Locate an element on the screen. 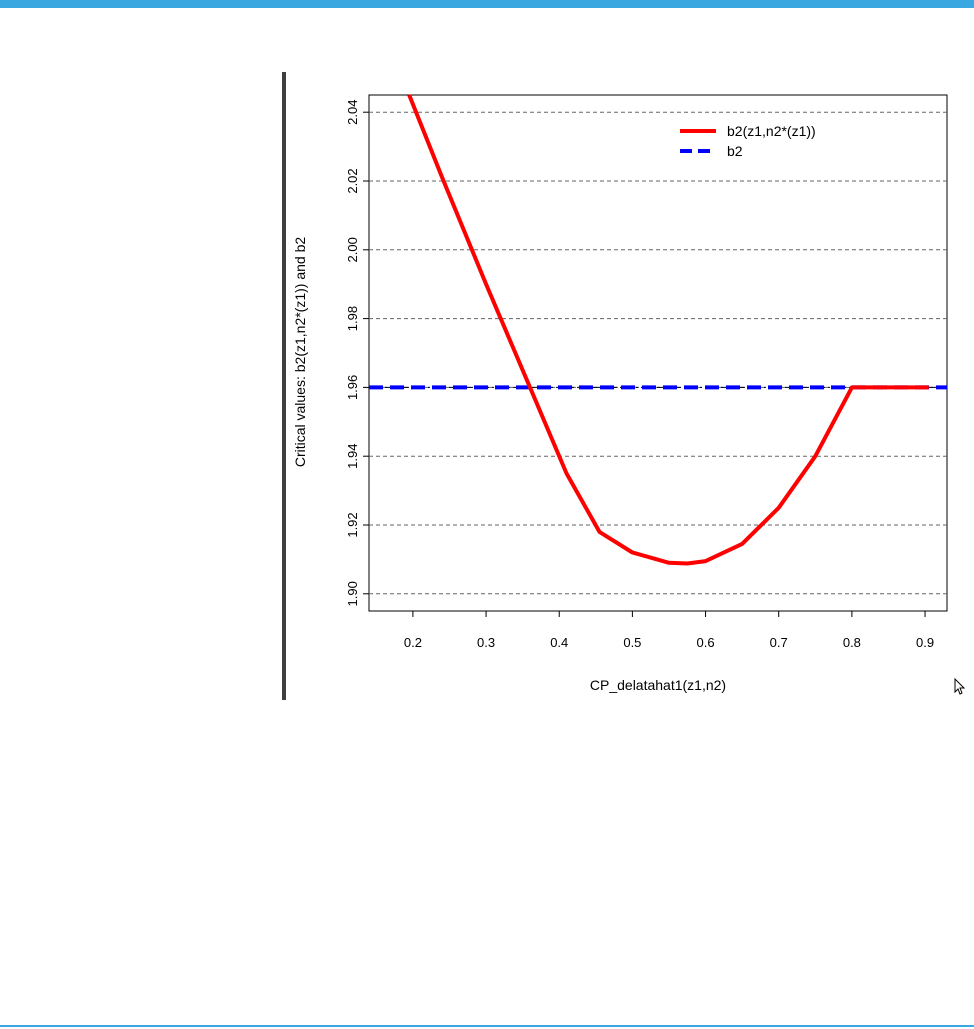  legend: b2(z1,n2*(z1)) b2 is located at coordinates (748, 141).